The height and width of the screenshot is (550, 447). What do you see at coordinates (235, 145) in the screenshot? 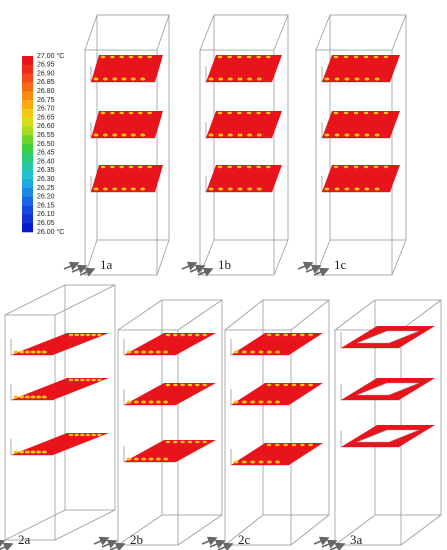
I see `tower: 1b` at bounding box center [235, 145].